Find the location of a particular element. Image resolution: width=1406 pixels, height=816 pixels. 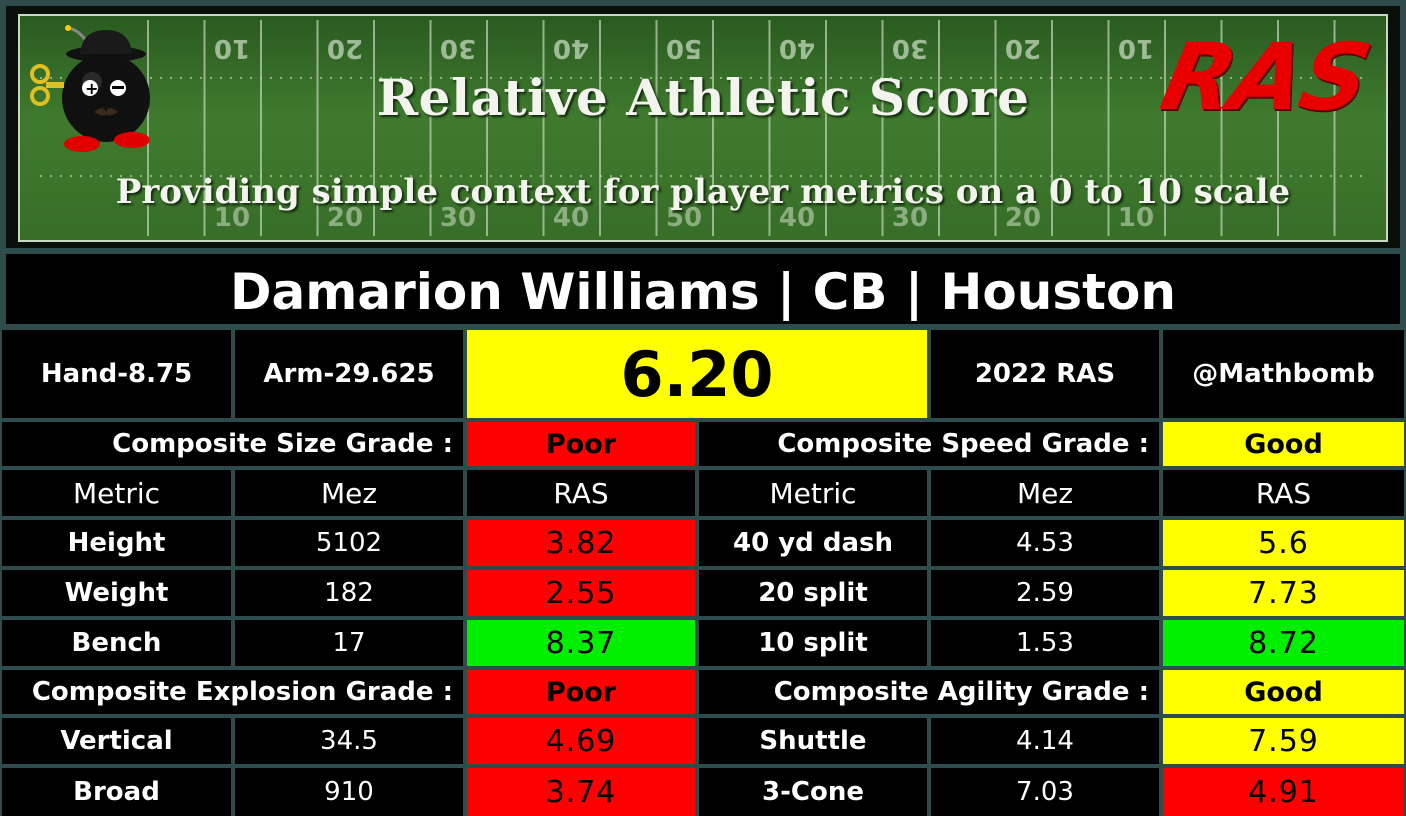

header-mez-right: Mez is located at coordinates (1045, 493).